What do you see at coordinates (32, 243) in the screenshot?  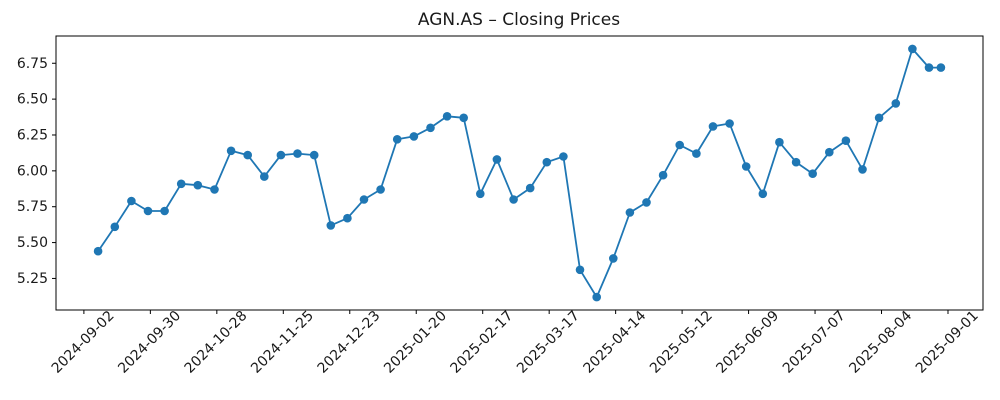 I see `y-axis-tick-label: 5.50` at bounding box center [32, 243].